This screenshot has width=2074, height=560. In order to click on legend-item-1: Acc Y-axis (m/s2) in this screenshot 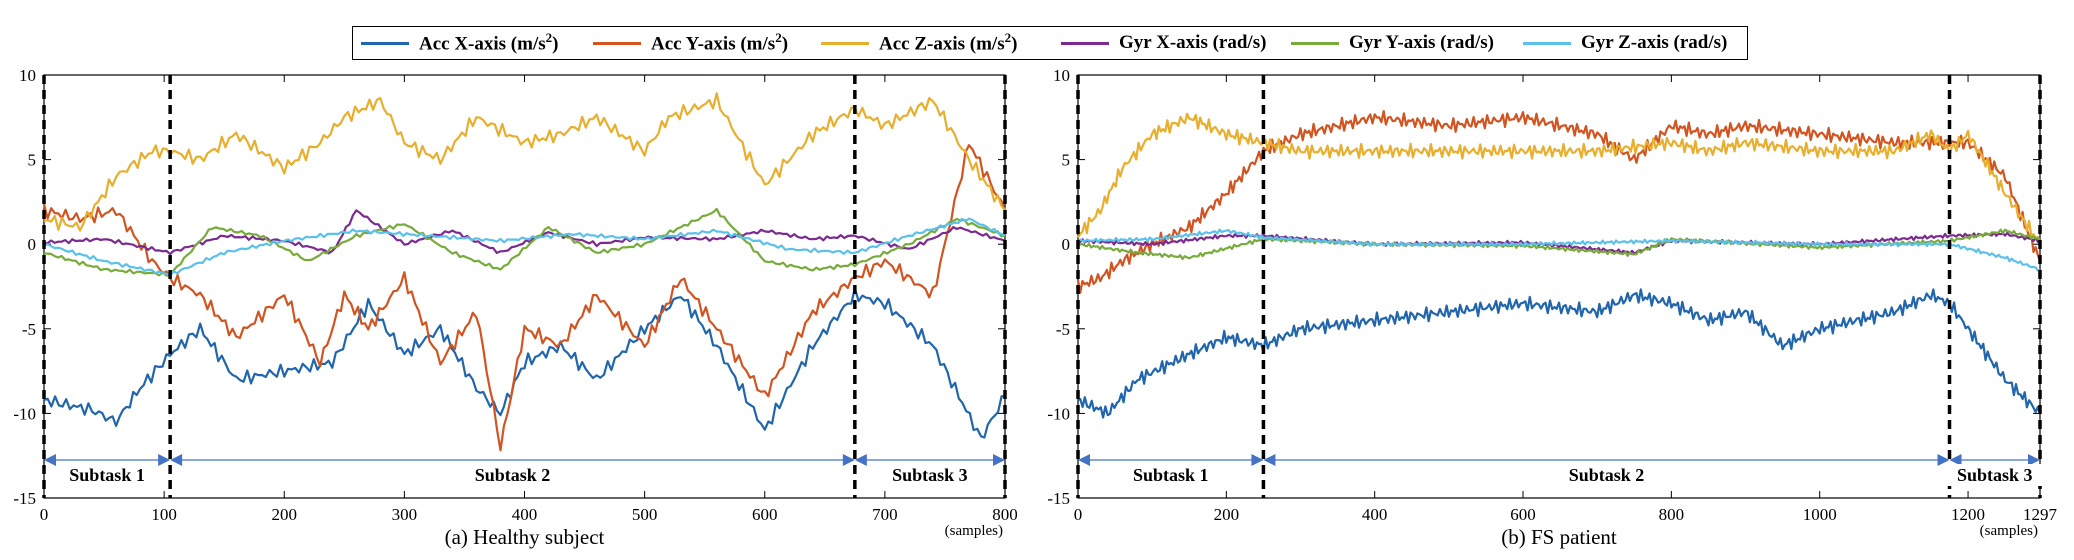, I will do `click(690, 43)`.